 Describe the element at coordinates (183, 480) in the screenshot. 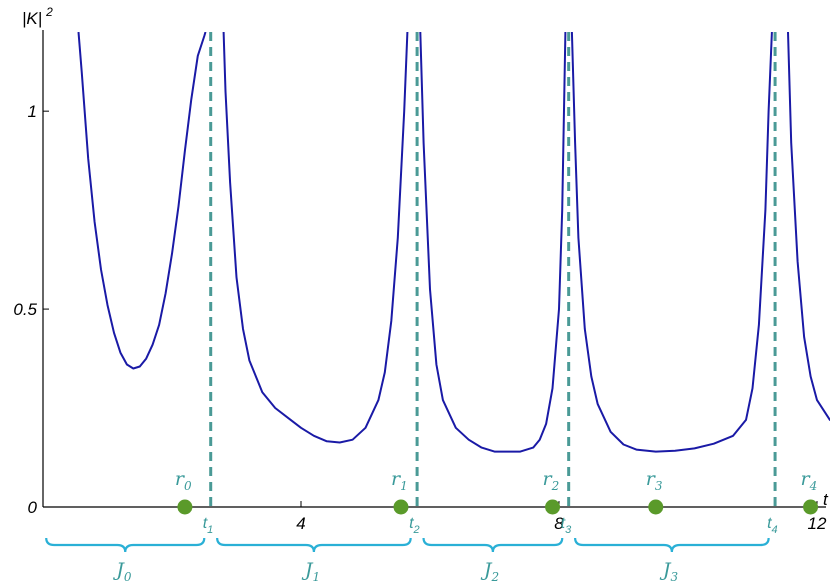

I see `point-label: r0` at that location.